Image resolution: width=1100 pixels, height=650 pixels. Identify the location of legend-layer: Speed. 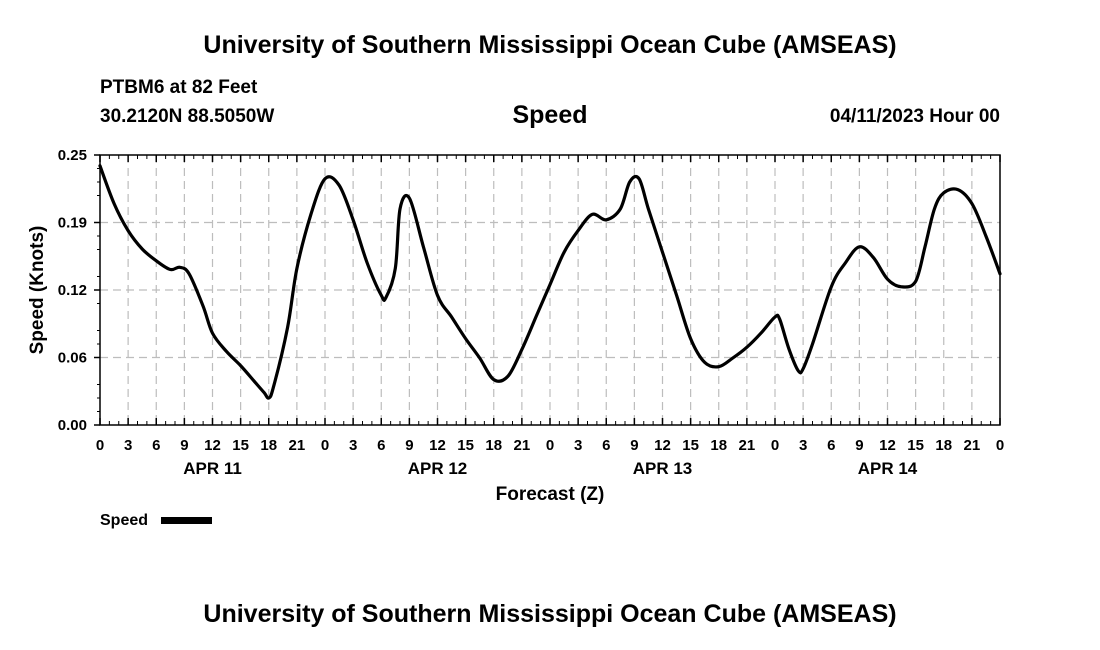
(156, 520).